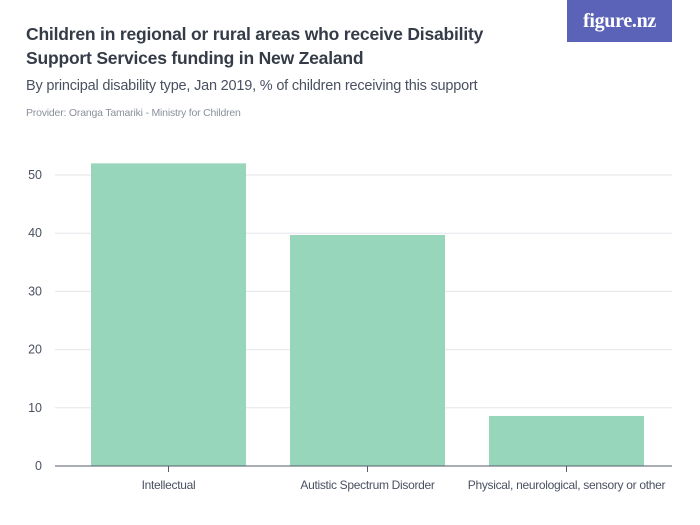  Describe the element at coordinates (367, 485) in the screenshot. I see `x-tick-label: Autistic Spectrum Disorder` at that location.